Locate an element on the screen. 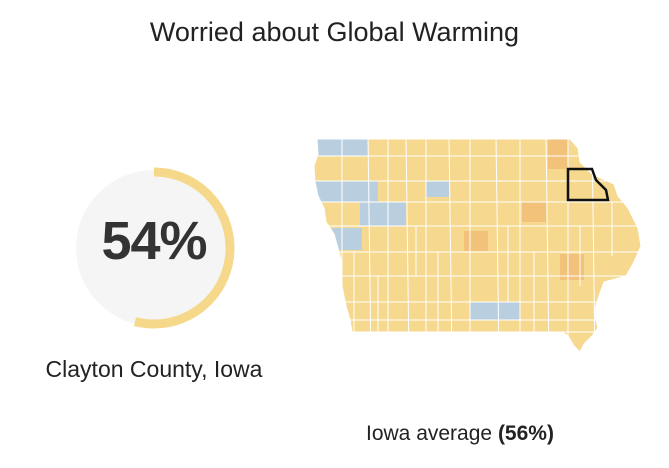 This screenshot has height=468, width=669. gauge-ring is located at coordinates (154, 248).